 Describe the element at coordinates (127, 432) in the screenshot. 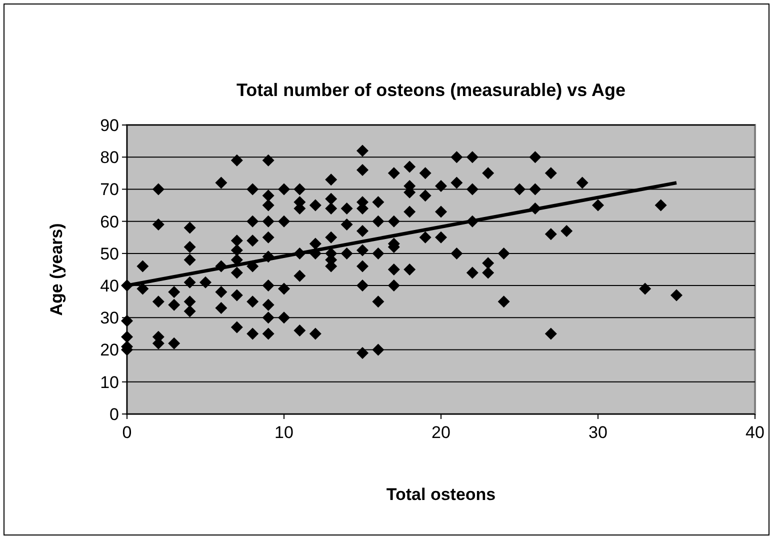

I see `x-tick-label: 0` at that location.